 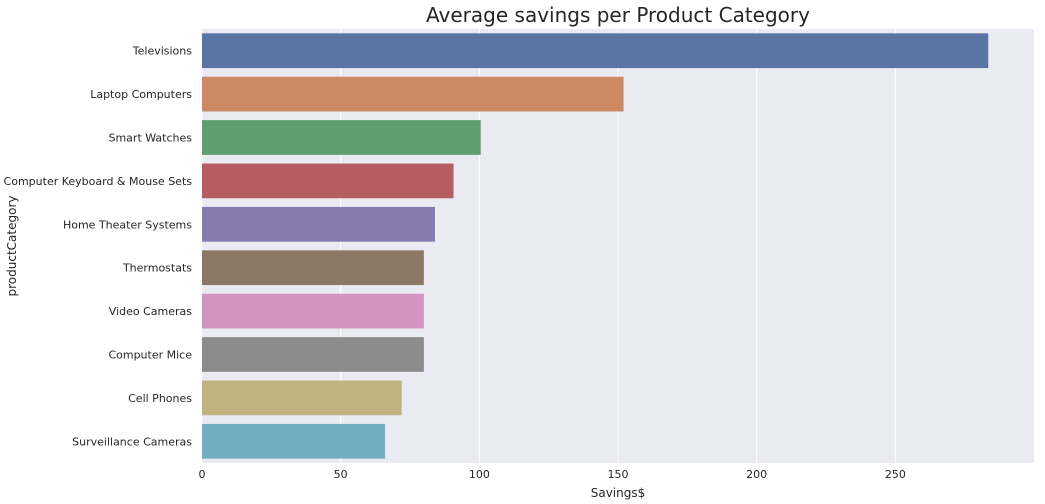 What do you see at coordinates (141, 94) in the screenshot?
I see `y-tick-label: Laptop Computers` at bounding box center [141, 94].